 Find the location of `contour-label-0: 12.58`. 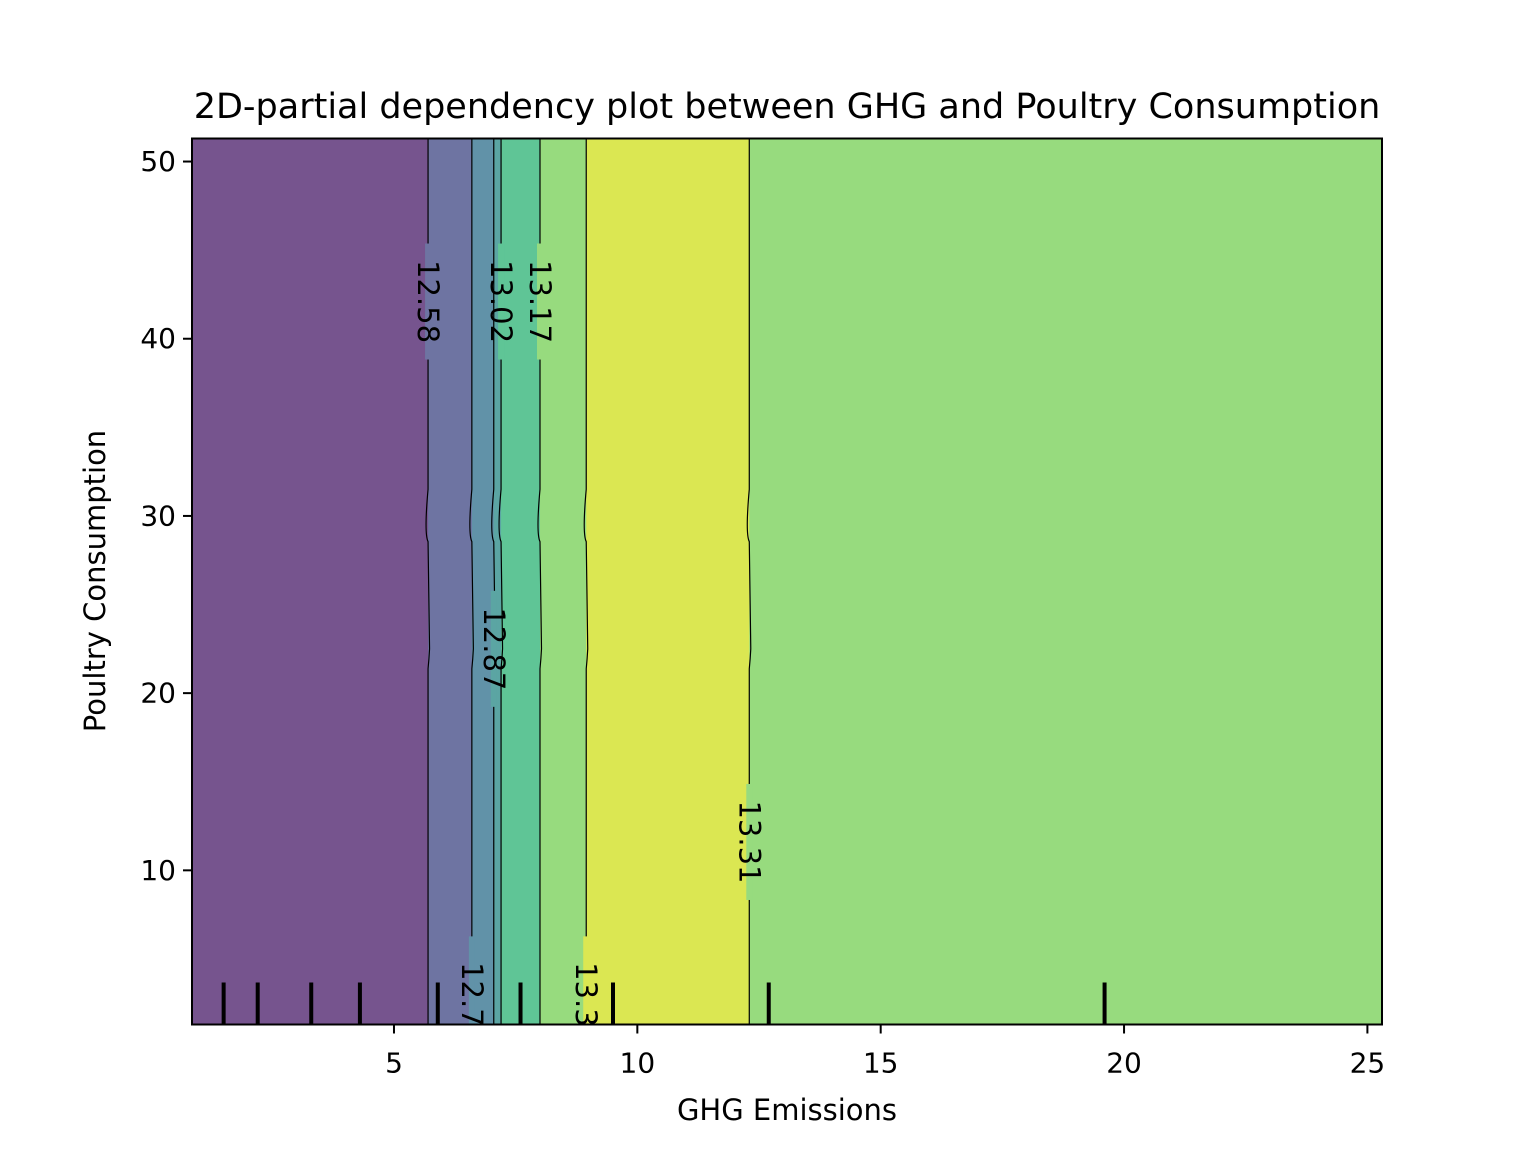

contour-label-0: 12.58 is located at coordinates (428, 301).